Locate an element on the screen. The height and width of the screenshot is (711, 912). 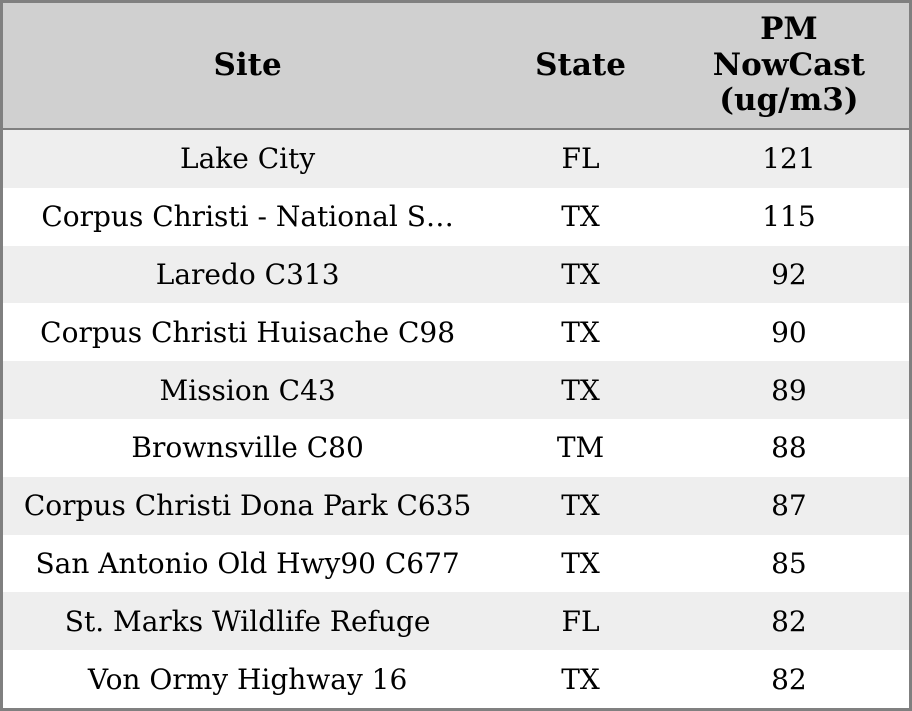
site-cell: Von Ormy Highway 16 is located at coordinates (247, 679).